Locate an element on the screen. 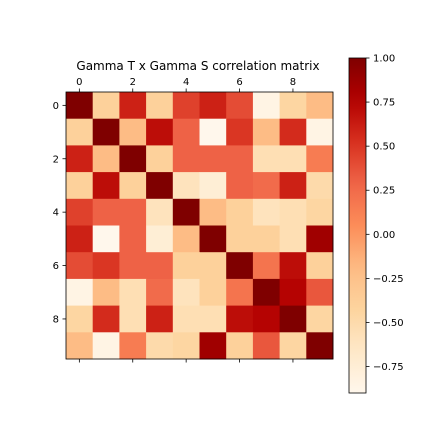 The image size is (432, 436). y-tick-label-3: 6 is located at coordinates (56, 266).